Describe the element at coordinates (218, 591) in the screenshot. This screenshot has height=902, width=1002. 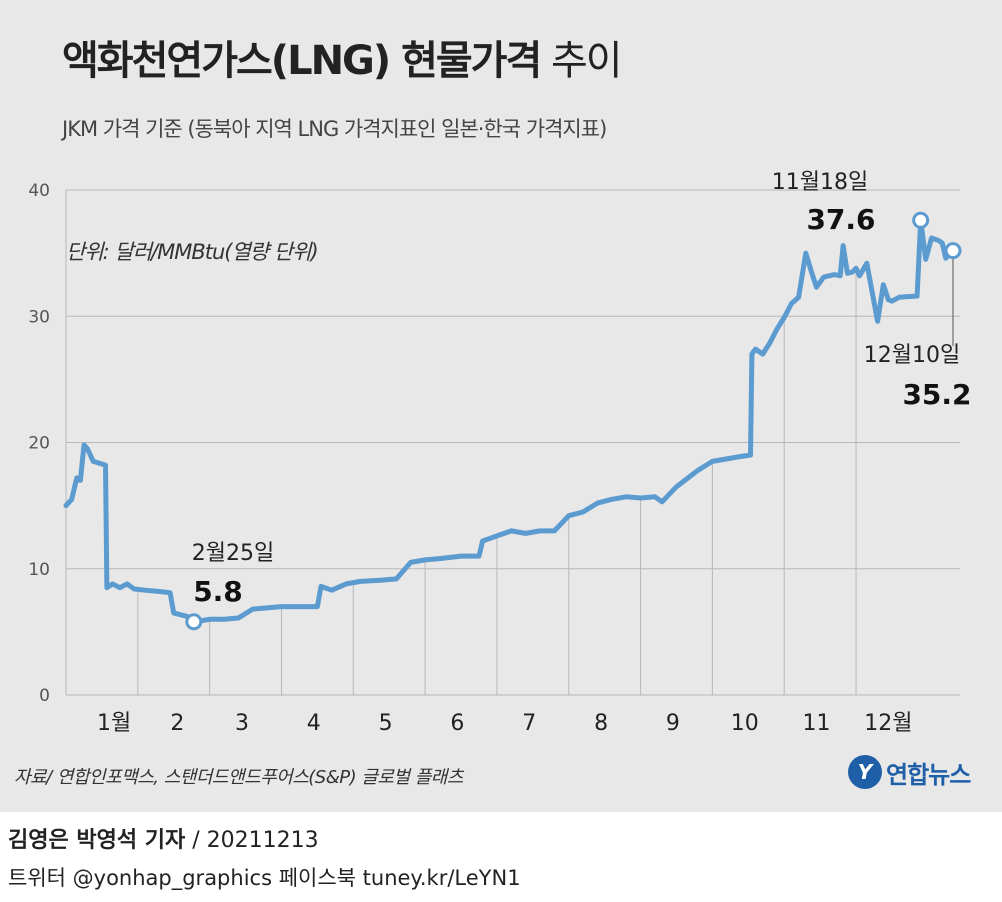
I see `annotation-value: 5.8` at that location.